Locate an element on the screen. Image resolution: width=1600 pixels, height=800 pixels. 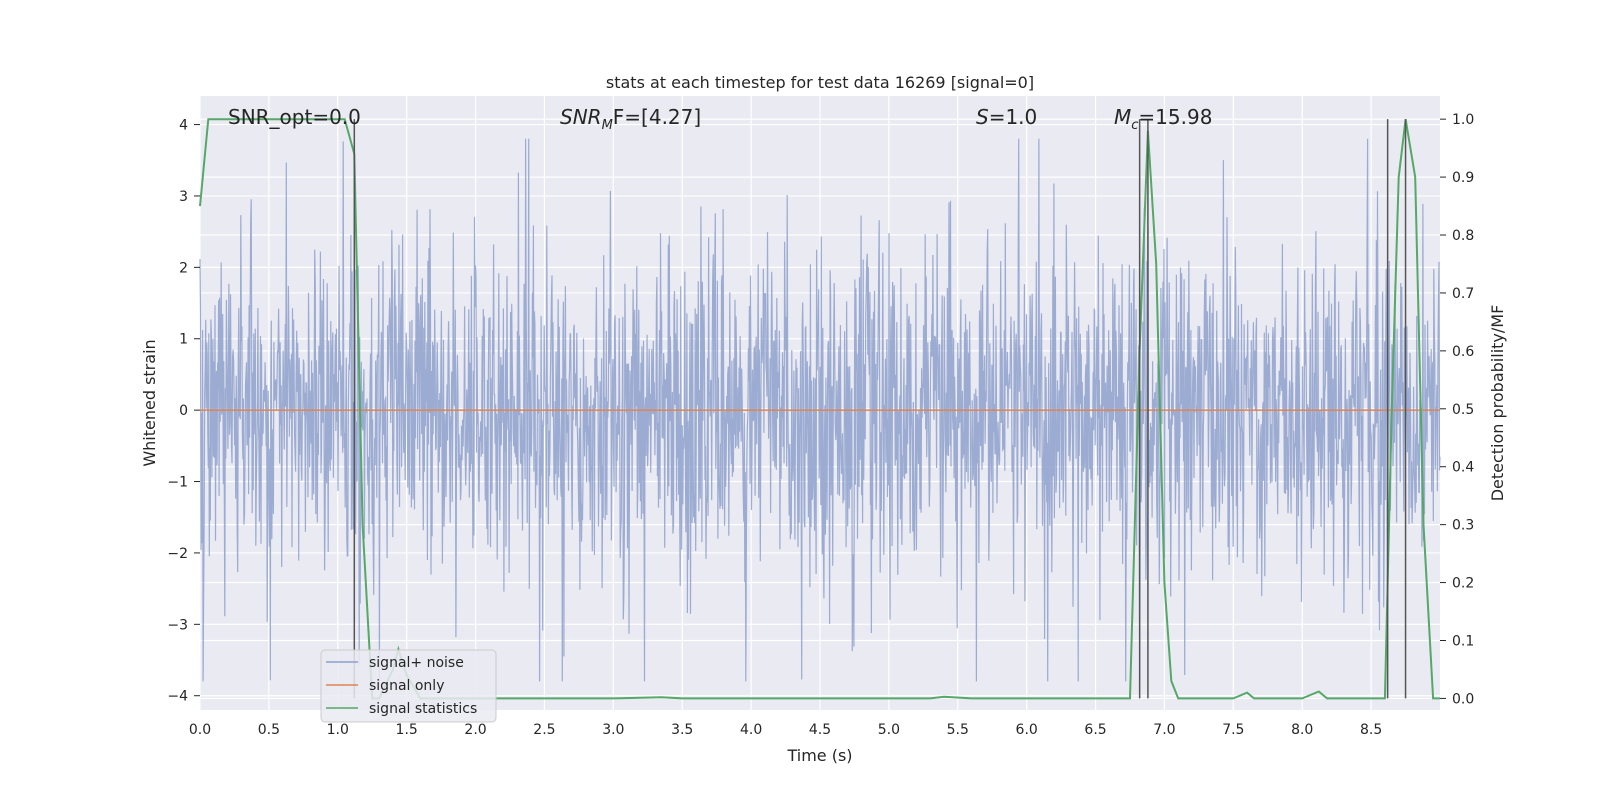
y2-tick-label: 0.7 is located at coordinates (1463, 294).